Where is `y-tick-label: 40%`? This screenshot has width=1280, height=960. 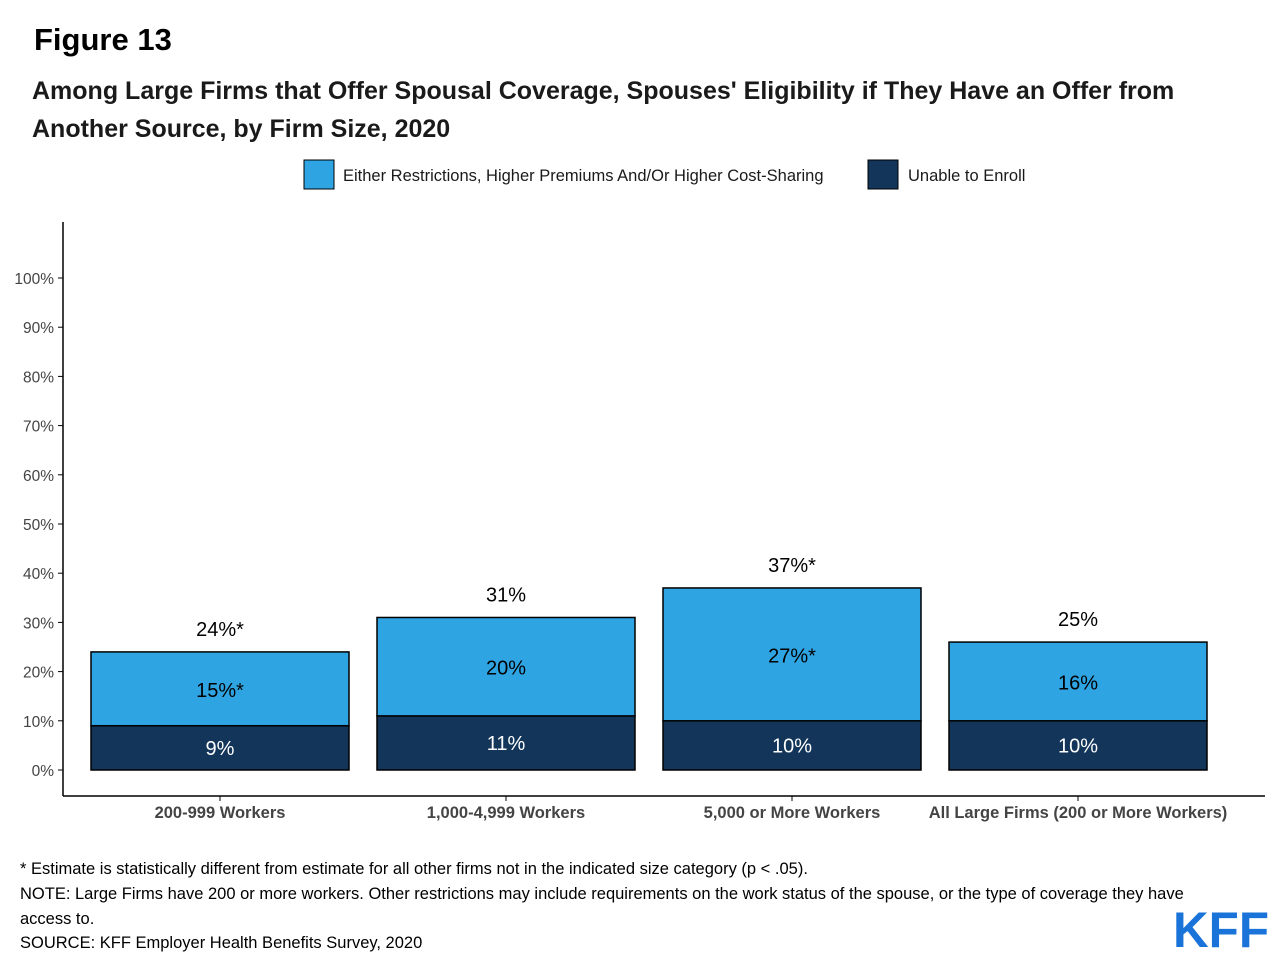 y-tick-label: 40% is located at coordinates (38, 574).